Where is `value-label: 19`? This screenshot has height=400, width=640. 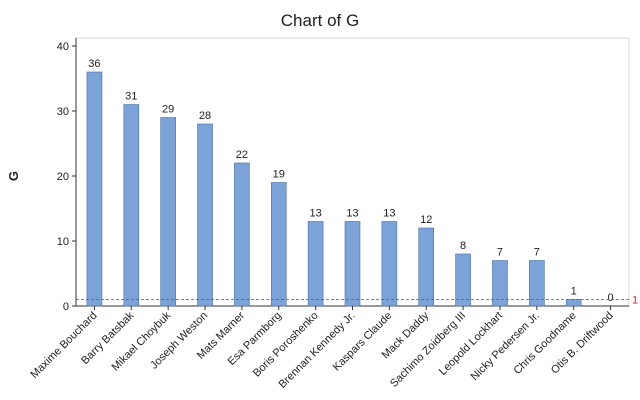
value-label: 19 is located at coordinates (279, 175).